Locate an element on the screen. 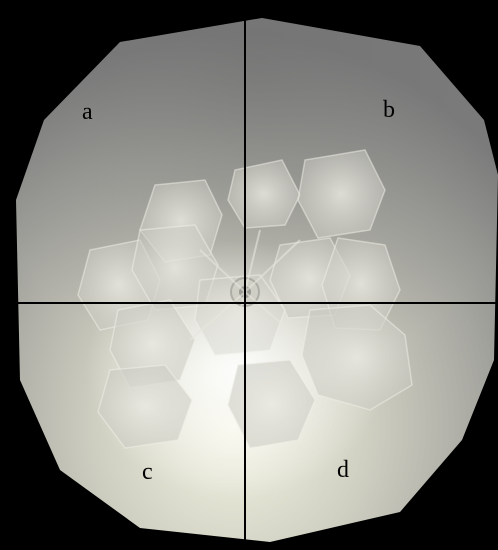 Image resolution: width=498 pixels, height=550 pixels. quadrant-label-a: a is located at coordinates (87, 112).